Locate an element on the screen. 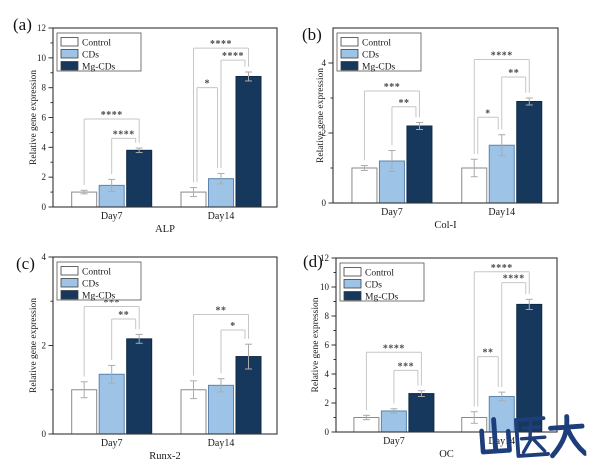  x-axis-title: ALP is located at coordinates (165, 229).